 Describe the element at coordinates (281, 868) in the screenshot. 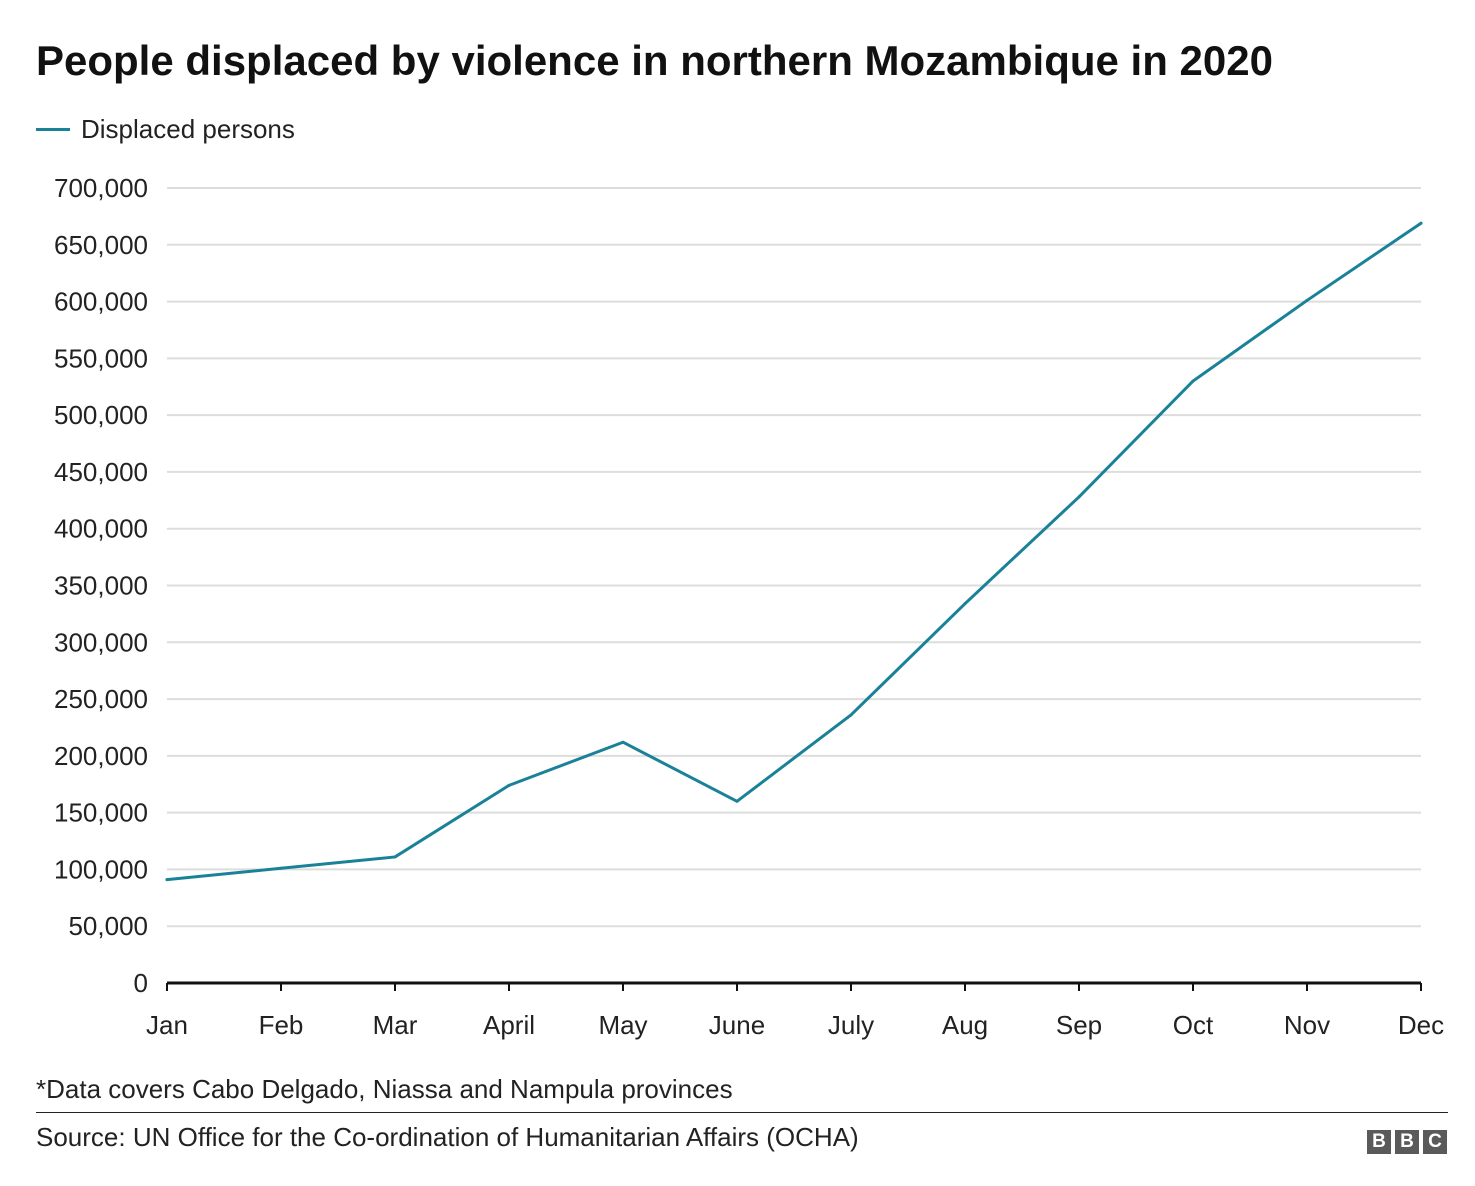

I see `data-point-feb` at that location.